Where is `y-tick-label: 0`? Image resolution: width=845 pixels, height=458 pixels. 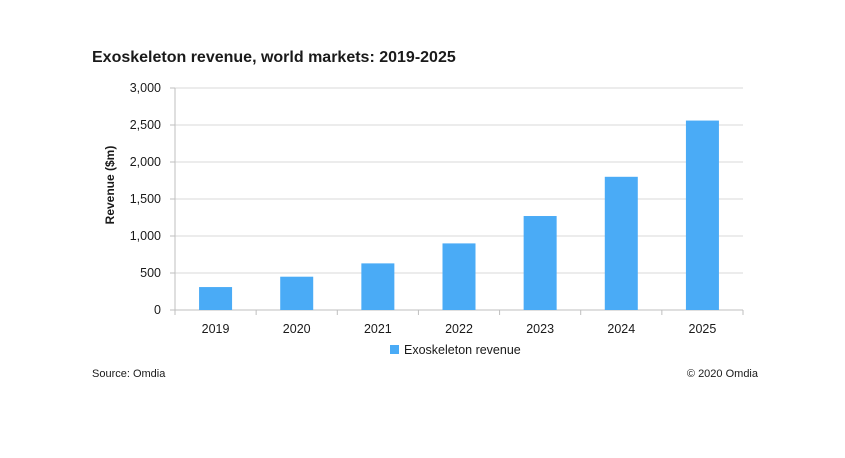
y-tick-label: 0 is located at coordinates (157, 310).